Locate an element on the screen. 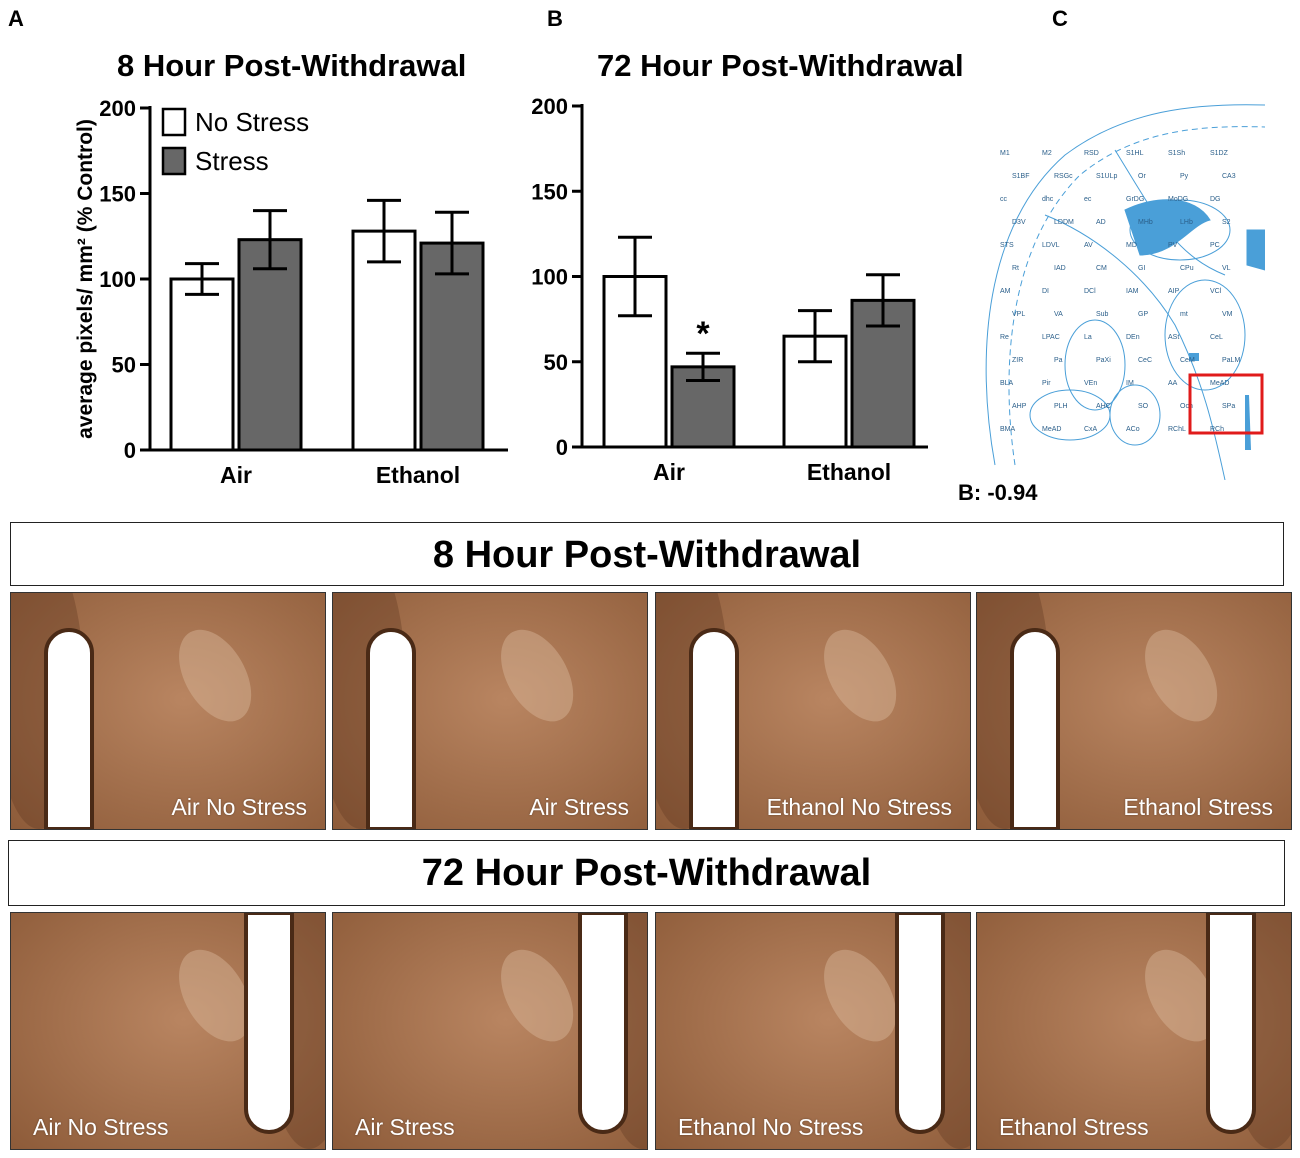 The height and width of the screenshot is (1158, 1300). bar-ethanol-stress is located at coordinates (452, 346).